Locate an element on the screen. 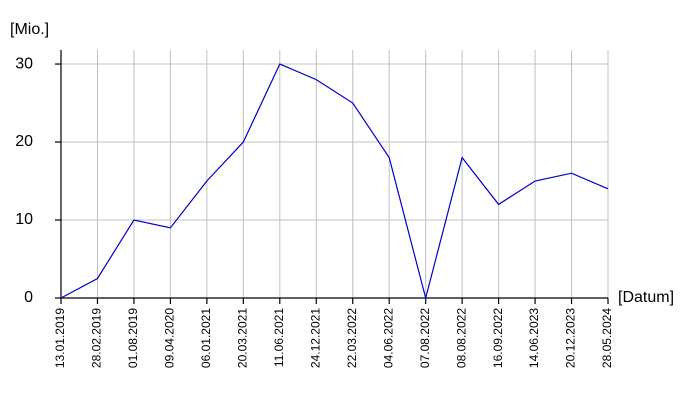 The image size is (700, 400). x-tick-label: 07.08.2022 is located at coordinates (425, 338).